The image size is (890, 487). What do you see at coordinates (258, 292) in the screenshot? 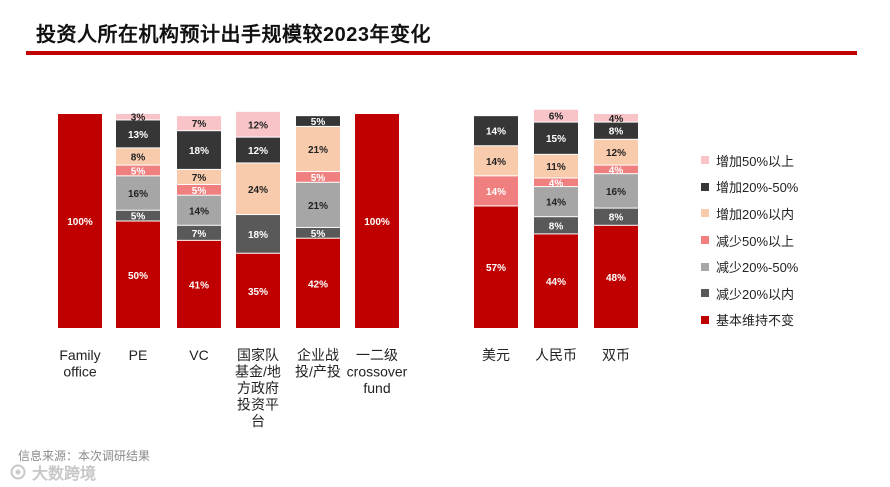
I see `data-label: 35%` at bounding box center [258, 292].